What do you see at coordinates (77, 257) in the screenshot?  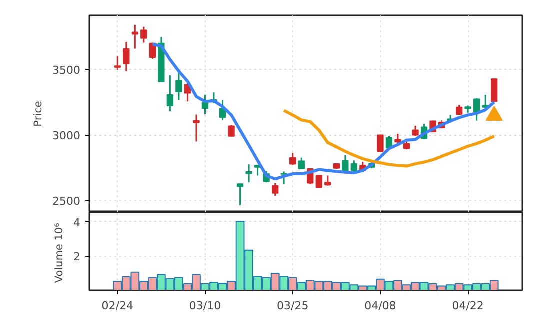 I see `y-tick-label: 2` at bounding box center [77, 257].